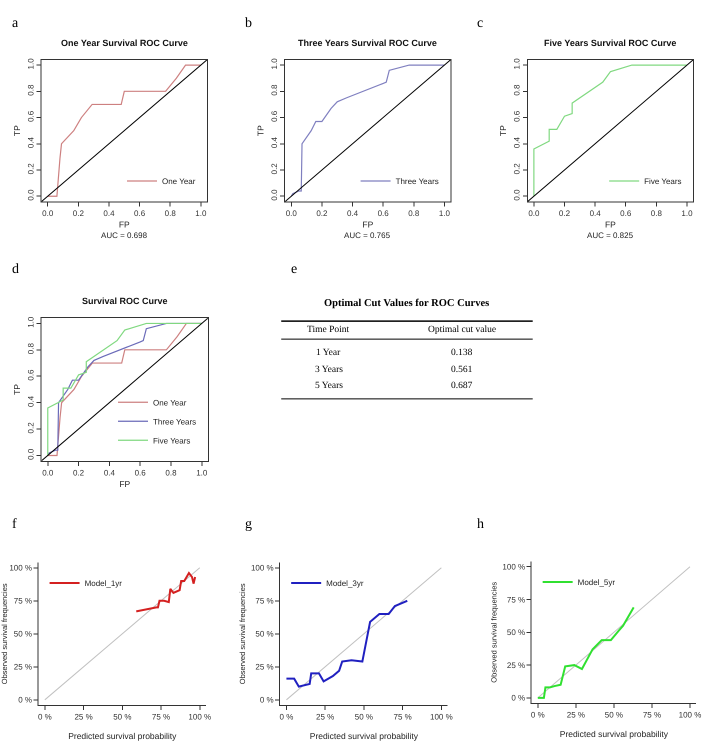 The height and width of the screenshot is (741, 709). Describe the element at coordinates (329, 370) in the screenshot. I see `text: 3 Years` at that location.